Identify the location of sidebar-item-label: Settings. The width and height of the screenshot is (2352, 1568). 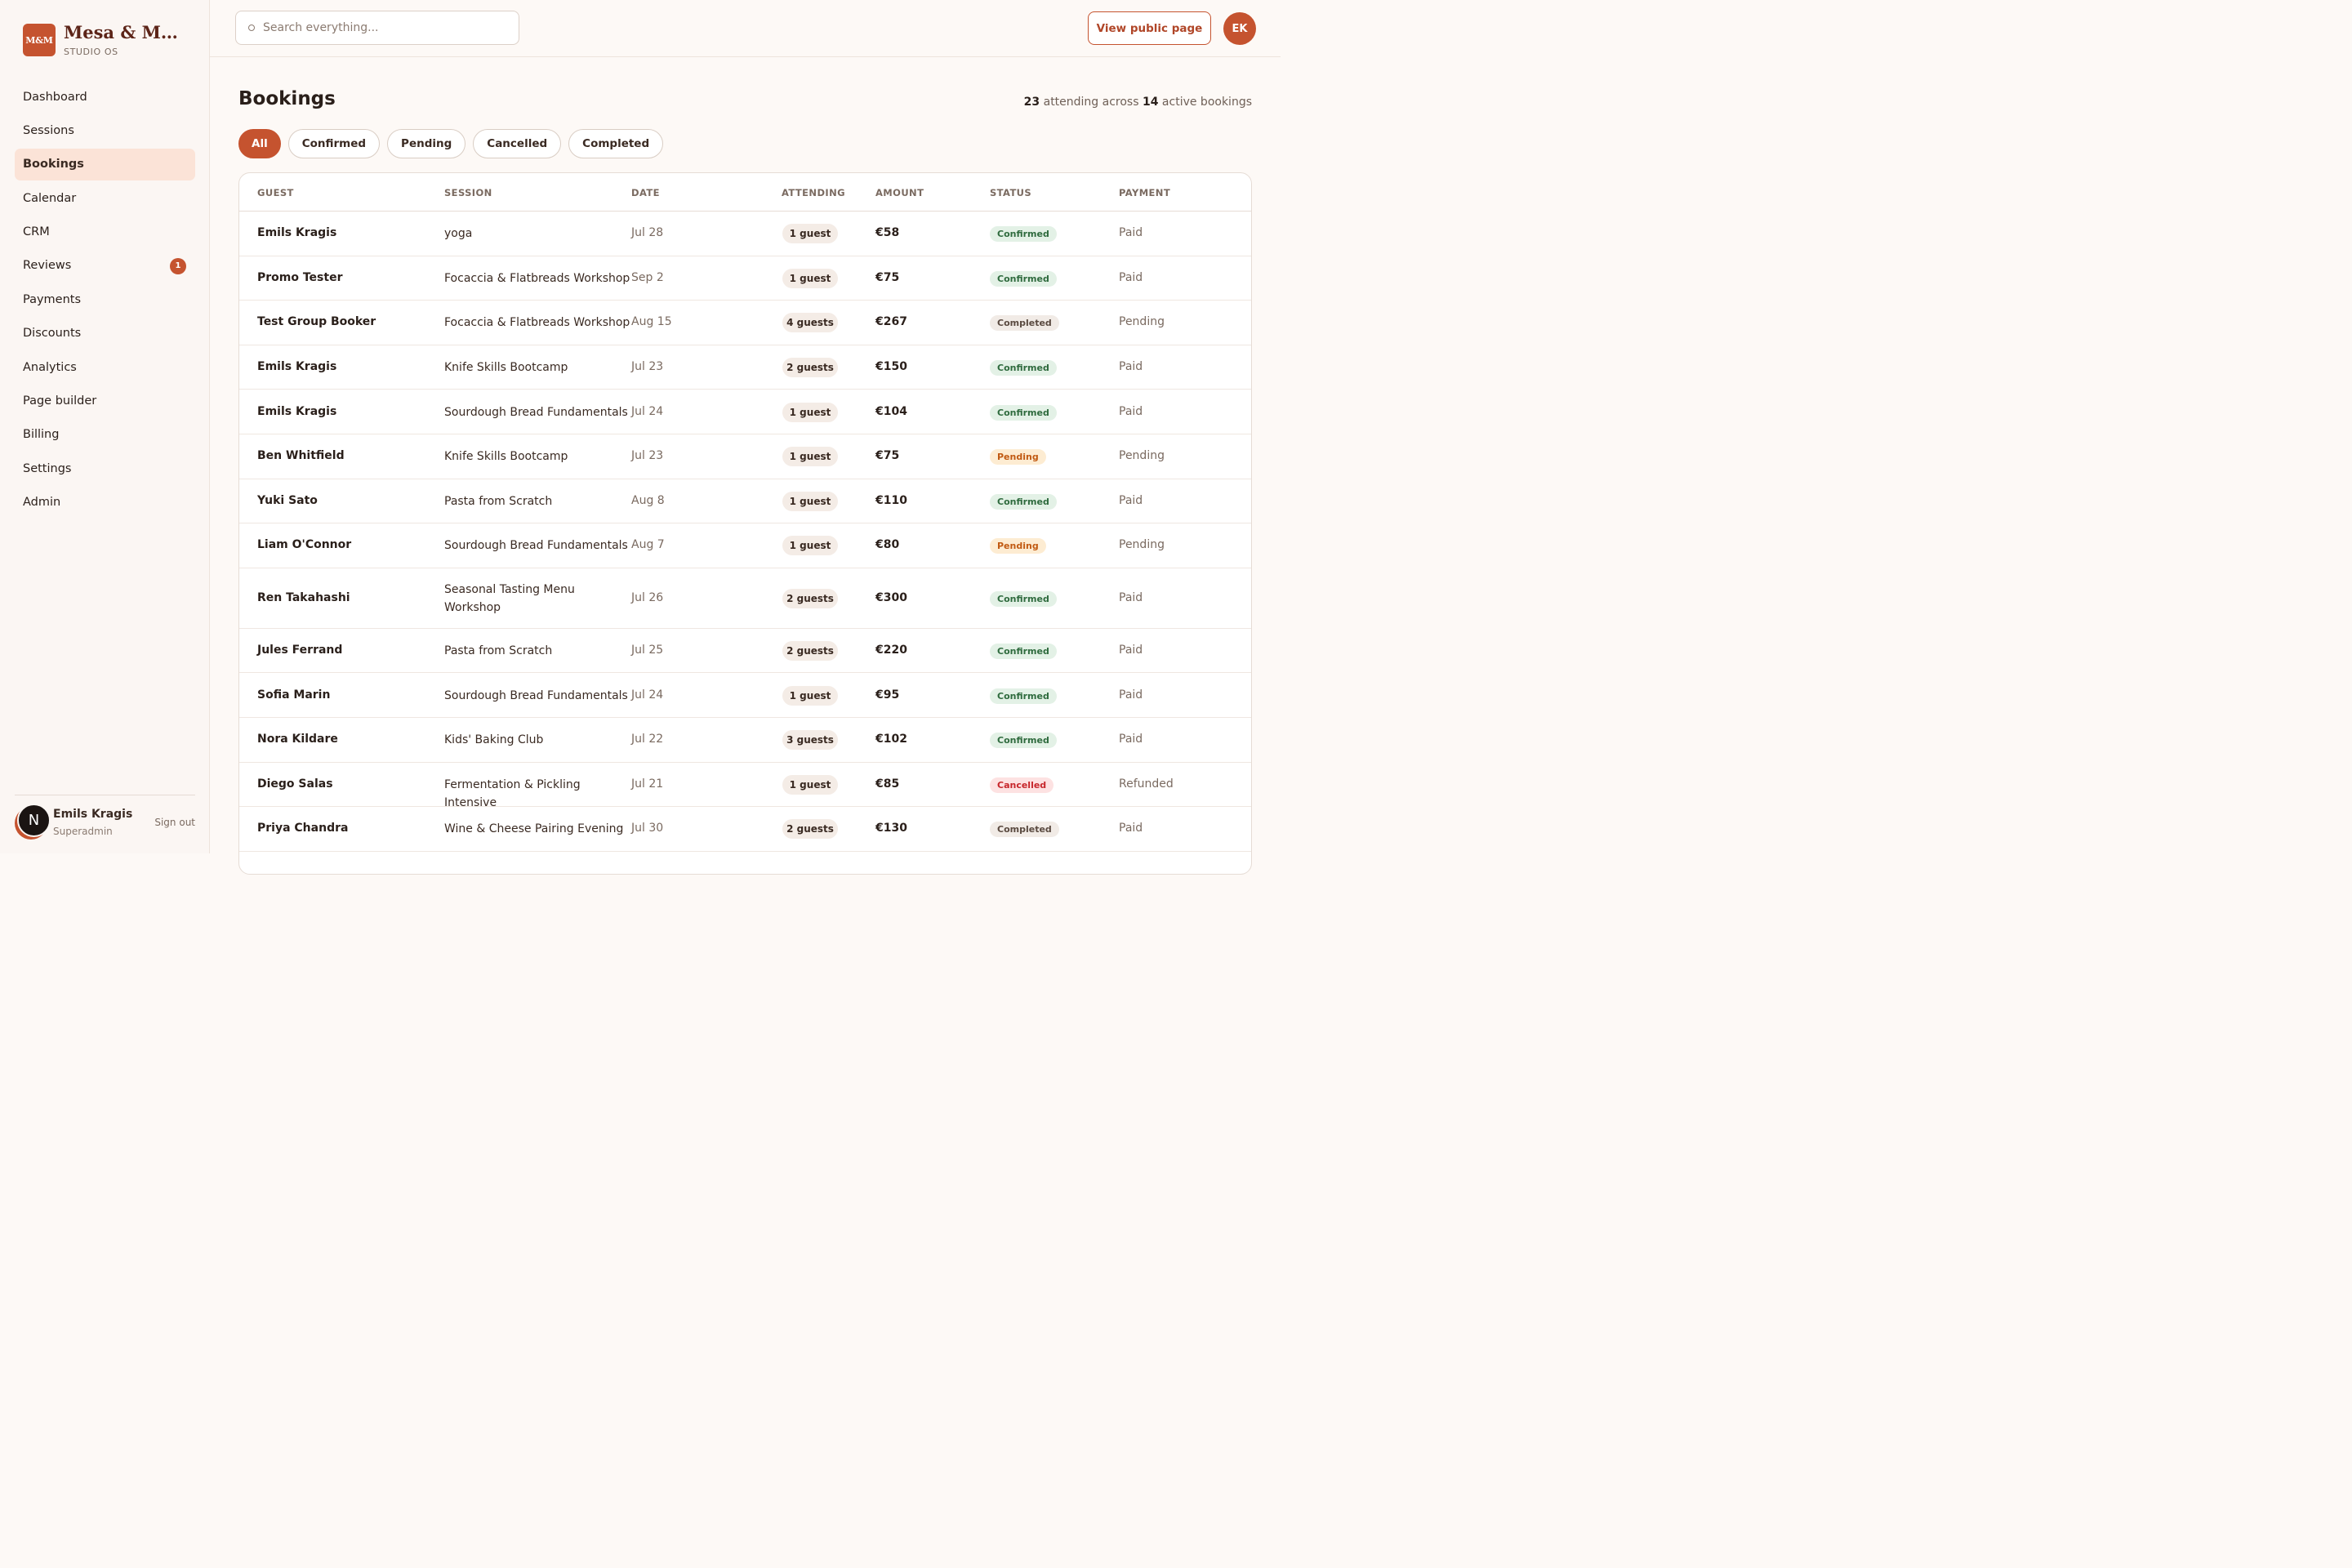
(47, 468).